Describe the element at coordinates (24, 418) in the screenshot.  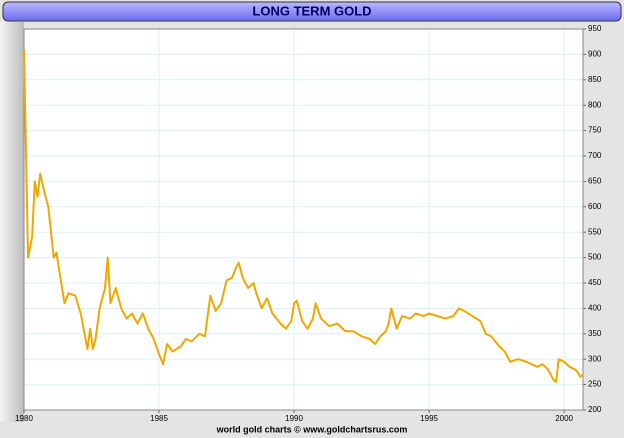
I see `x-tick-label: 1980` at that location.